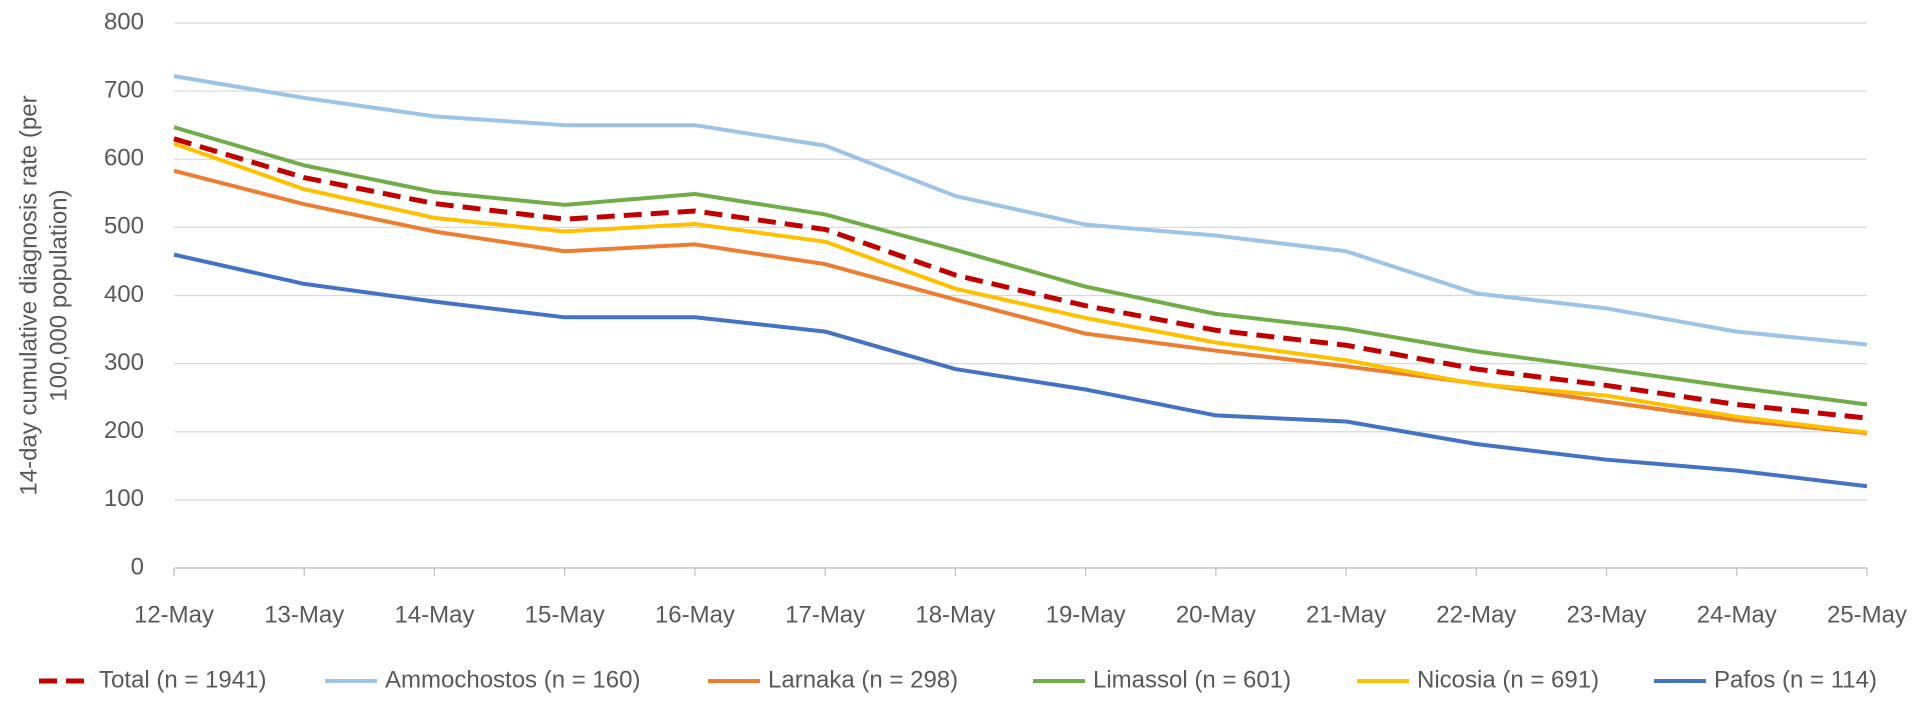  I want to click on y-axis-label: 100,000 population), so click(58, 295).